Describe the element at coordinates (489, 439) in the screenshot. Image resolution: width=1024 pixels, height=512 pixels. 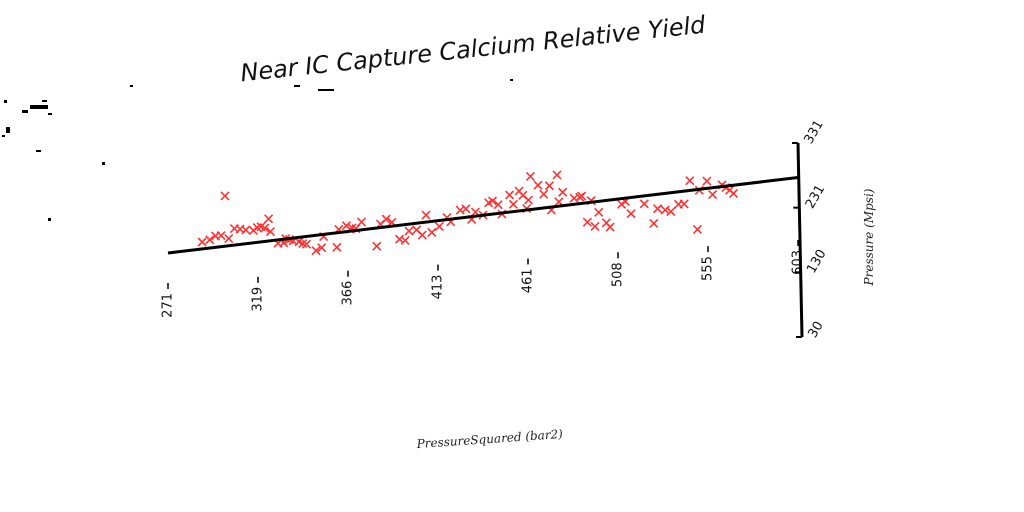
I see `x-axis-label: PressureSquared (bar2)` at that location.